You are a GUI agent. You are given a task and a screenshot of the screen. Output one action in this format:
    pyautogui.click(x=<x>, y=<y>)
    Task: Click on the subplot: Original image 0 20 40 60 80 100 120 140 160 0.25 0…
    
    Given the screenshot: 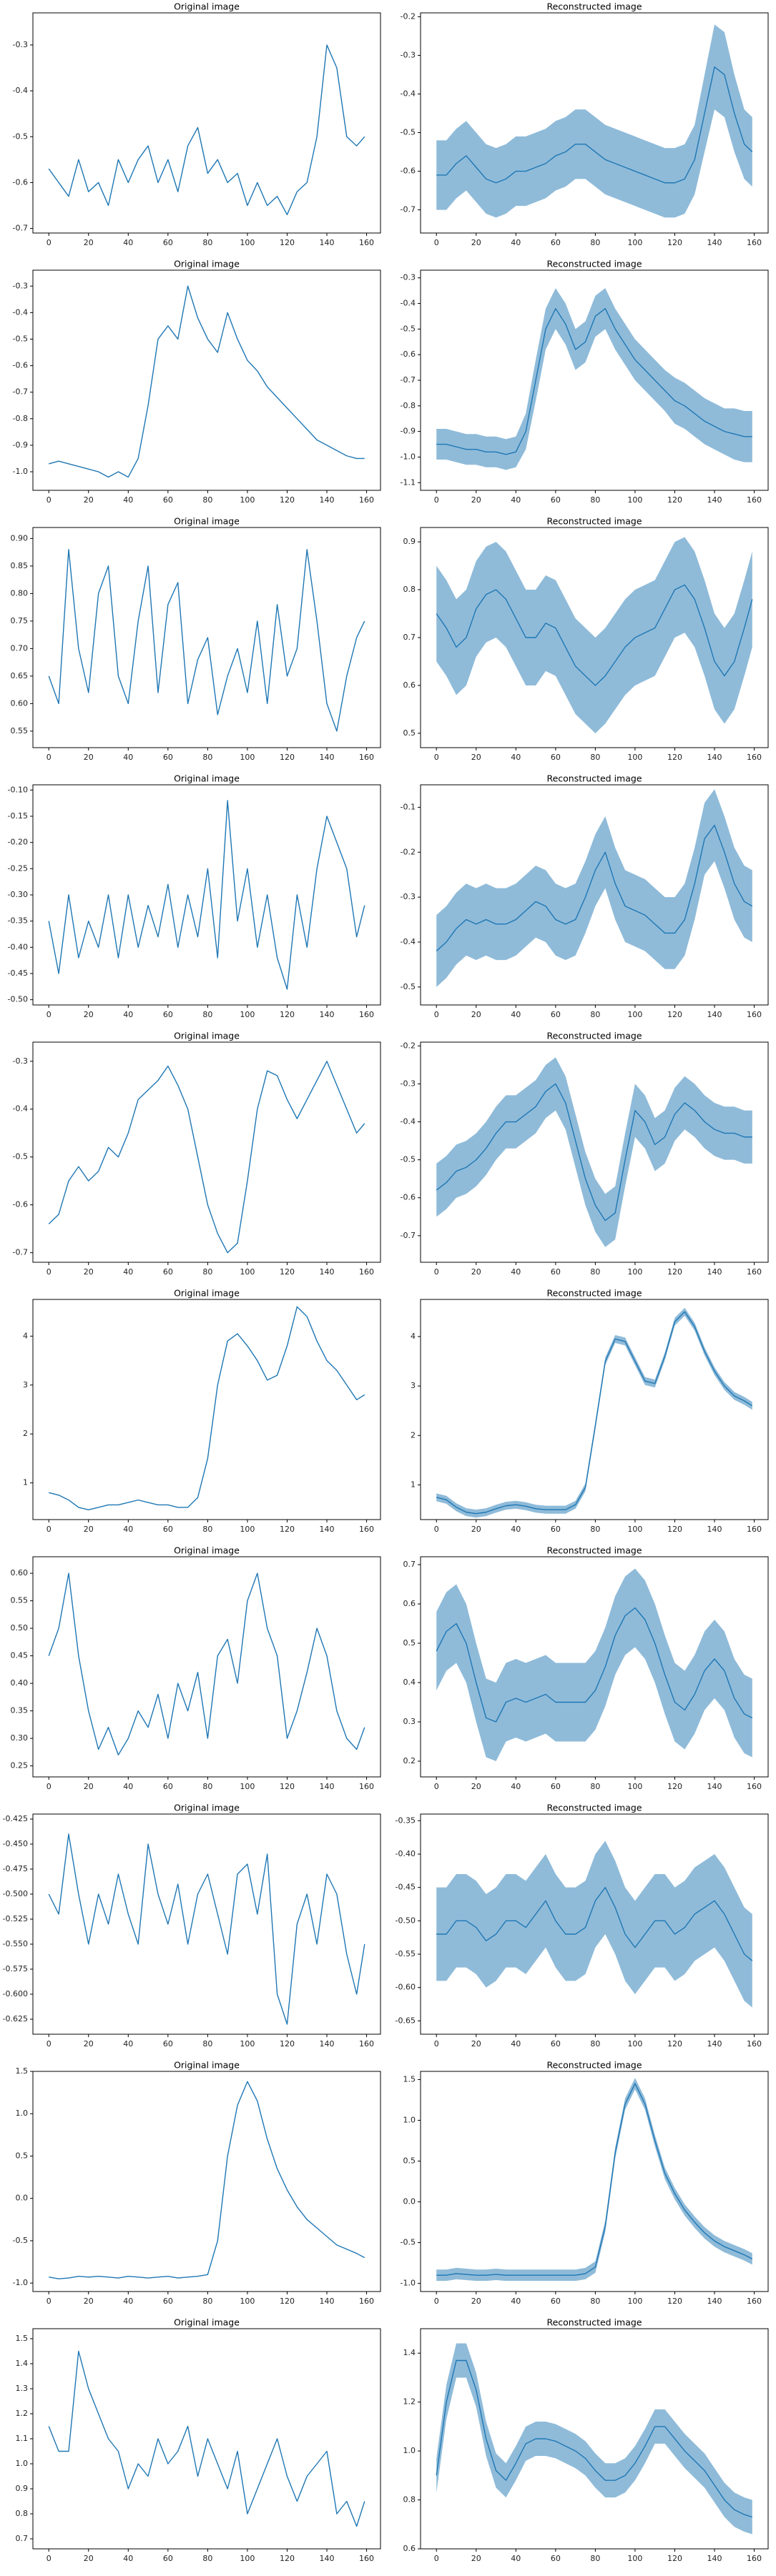 What is the action you would take?
    pyautogui.click(x=196, y=1668)
    